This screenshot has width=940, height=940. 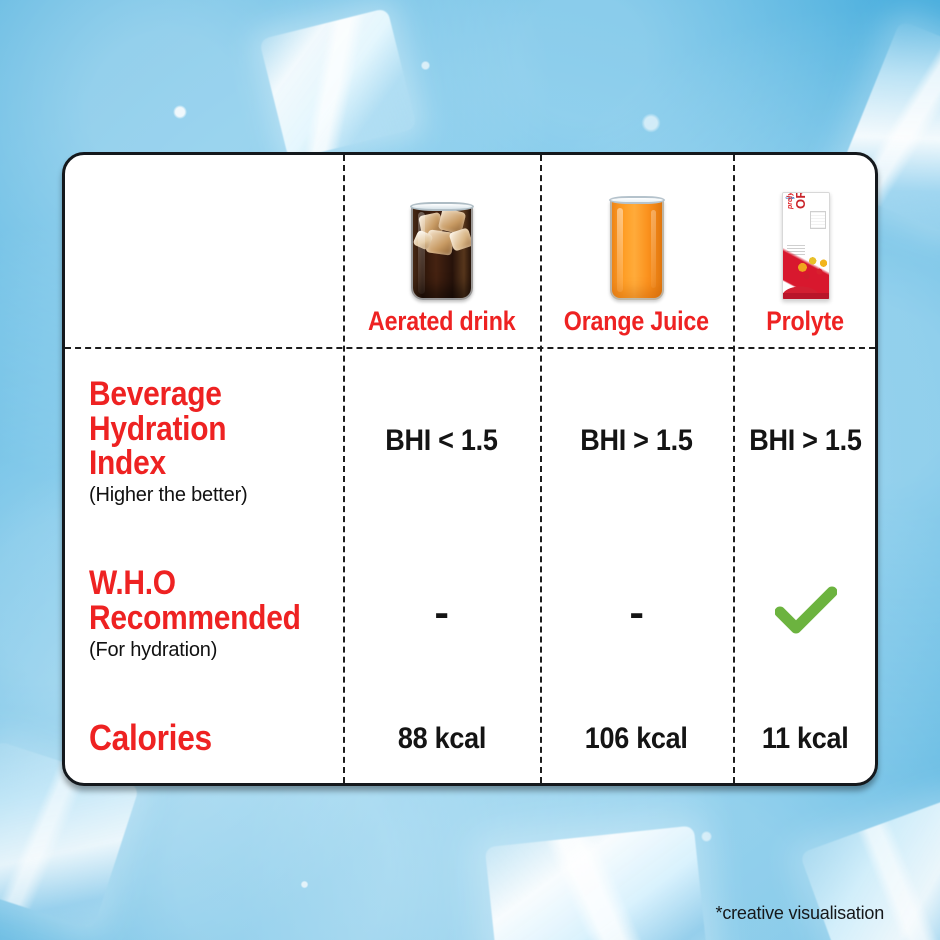 What do you see at coordinates (790, 197) in the screenshot?
I see `pack-brand-text: Cipla` at bounding box center [790, 197].